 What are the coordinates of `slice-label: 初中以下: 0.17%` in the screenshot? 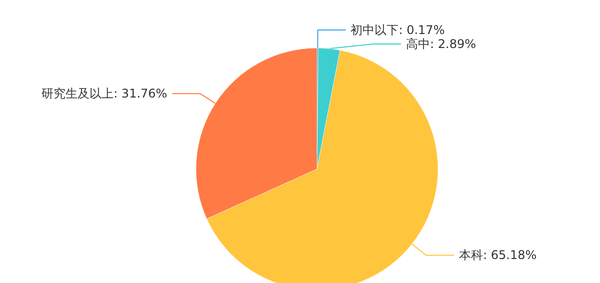 It's located at (397, 30).